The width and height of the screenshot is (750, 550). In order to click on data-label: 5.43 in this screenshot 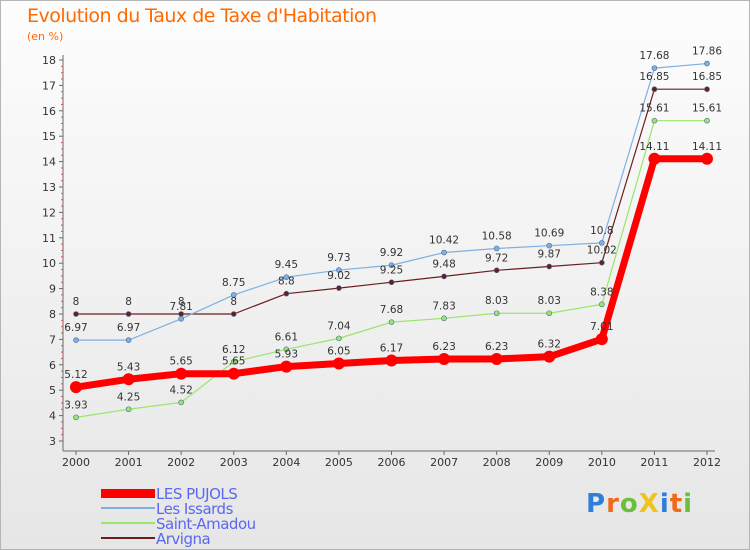, I will do `click(128, 367)`.